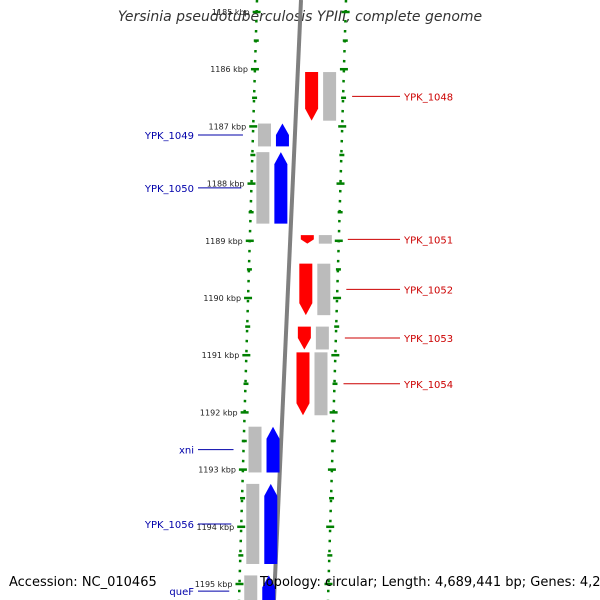  Describe the element at coordinates (428, 339) in the screenshot. I see `gene-label-forward: YPK_1053` at that location.